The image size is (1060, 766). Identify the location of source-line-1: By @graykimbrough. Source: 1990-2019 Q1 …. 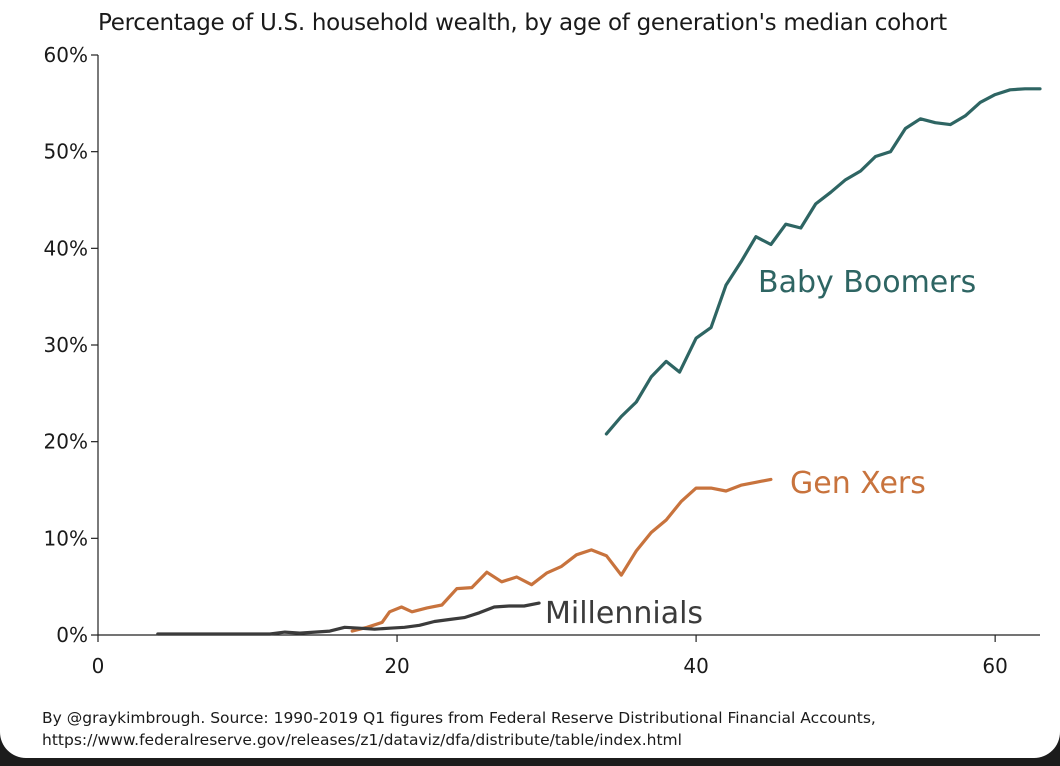
(459, 718).